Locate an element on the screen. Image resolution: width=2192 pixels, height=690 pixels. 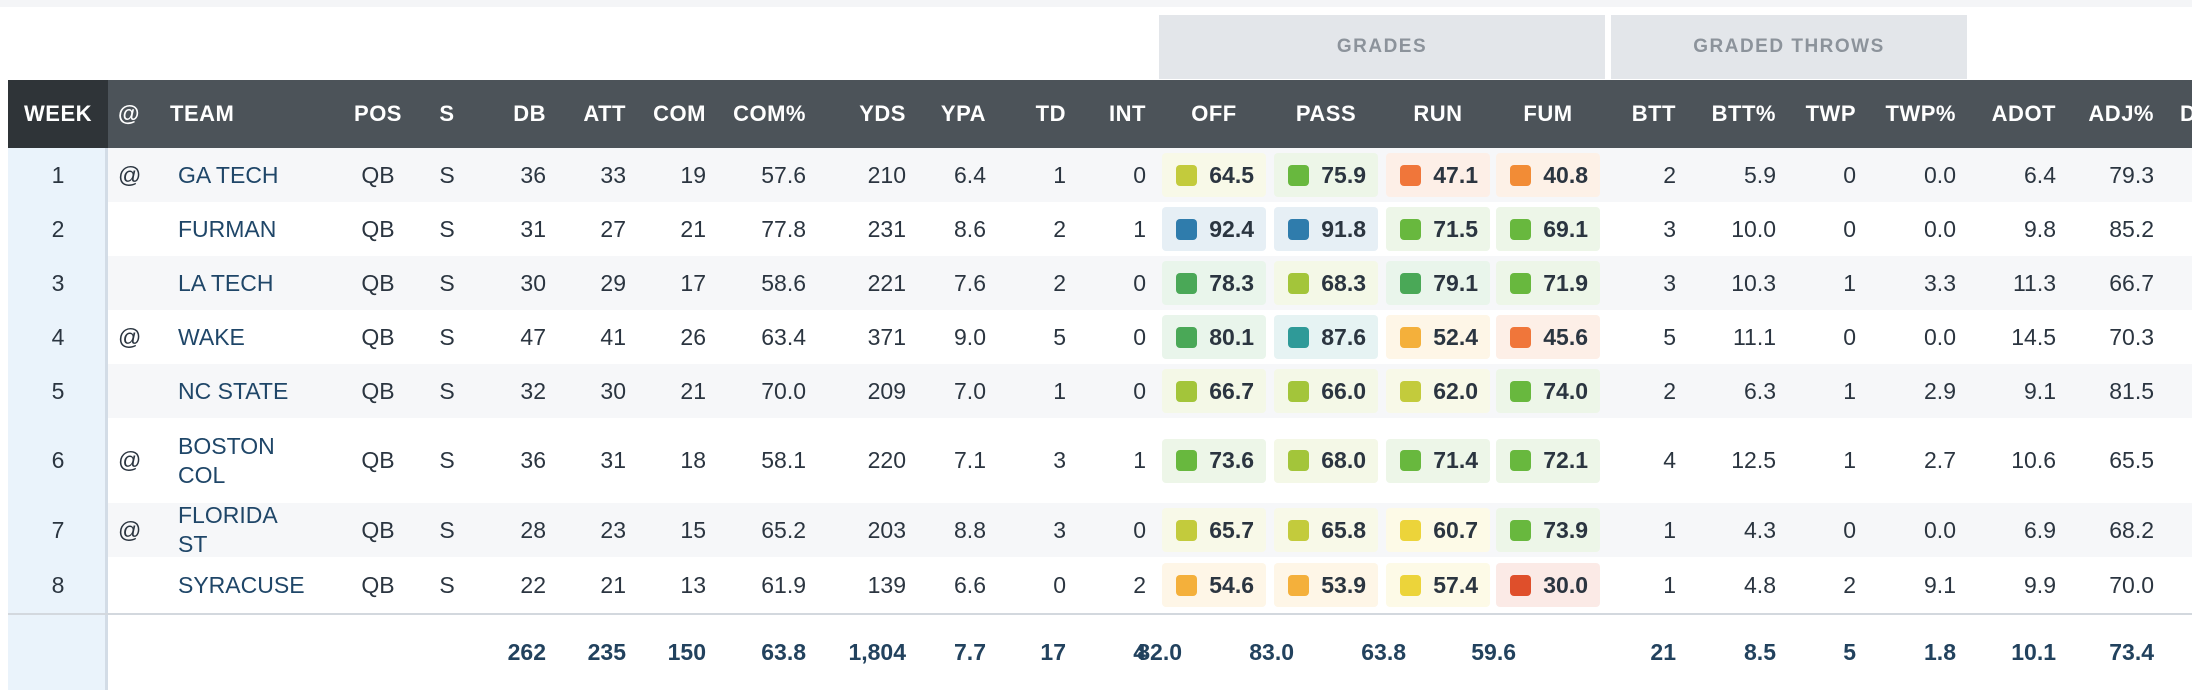
stat-bttp: 10.0 is located at coordinates (1753, 228).